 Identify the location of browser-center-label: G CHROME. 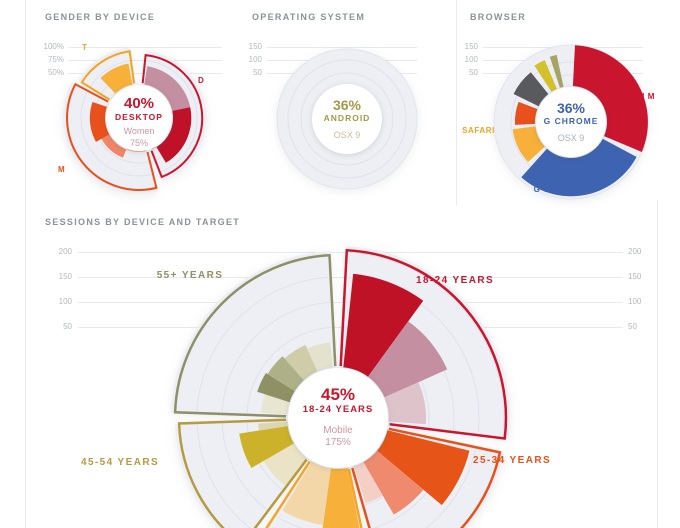
(571, 121).